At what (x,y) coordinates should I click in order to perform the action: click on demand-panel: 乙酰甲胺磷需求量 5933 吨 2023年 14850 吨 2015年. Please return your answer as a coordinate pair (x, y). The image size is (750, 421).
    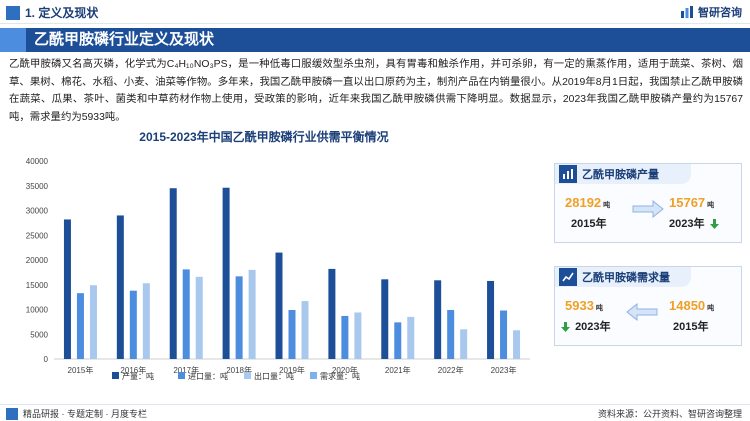
    Looking at the image, I should click on (648, 306).